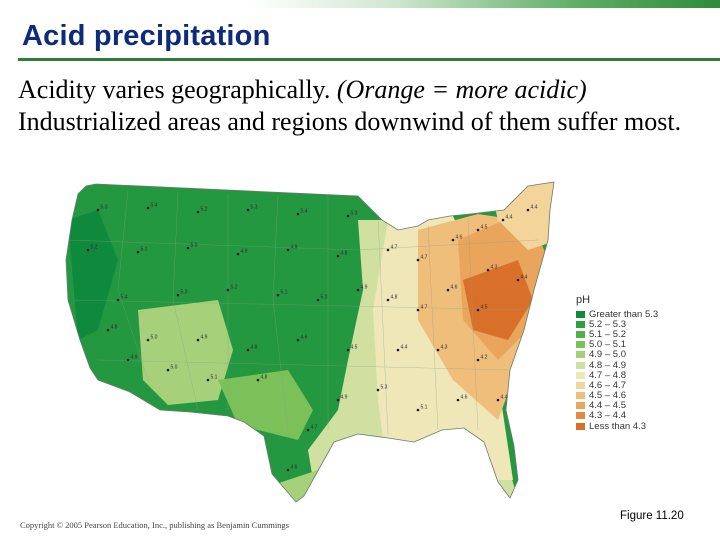  I want to click on legend-label: 5.0 – 5.1, so click(607, 345).